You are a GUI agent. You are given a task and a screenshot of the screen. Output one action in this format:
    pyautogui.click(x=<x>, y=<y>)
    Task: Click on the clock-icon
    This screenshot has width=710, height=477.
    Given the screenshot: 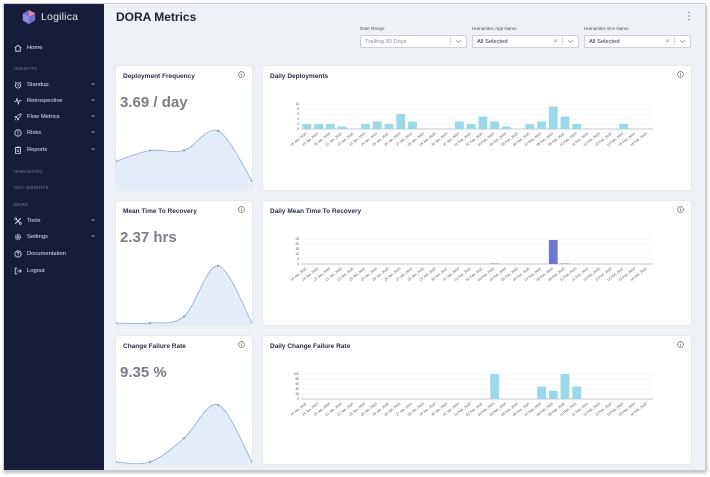 What is the action you would take?
    pyautogui.click(x=18, y=85)
    